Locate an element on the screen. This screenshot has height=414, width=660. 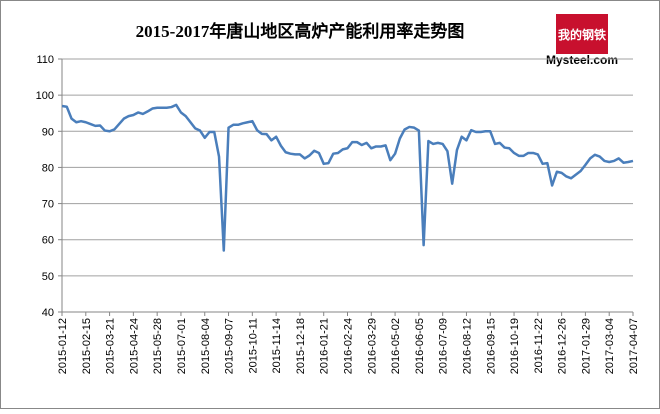
x-tick-label: 2016-05-02 is located at coordinates (396, 346).